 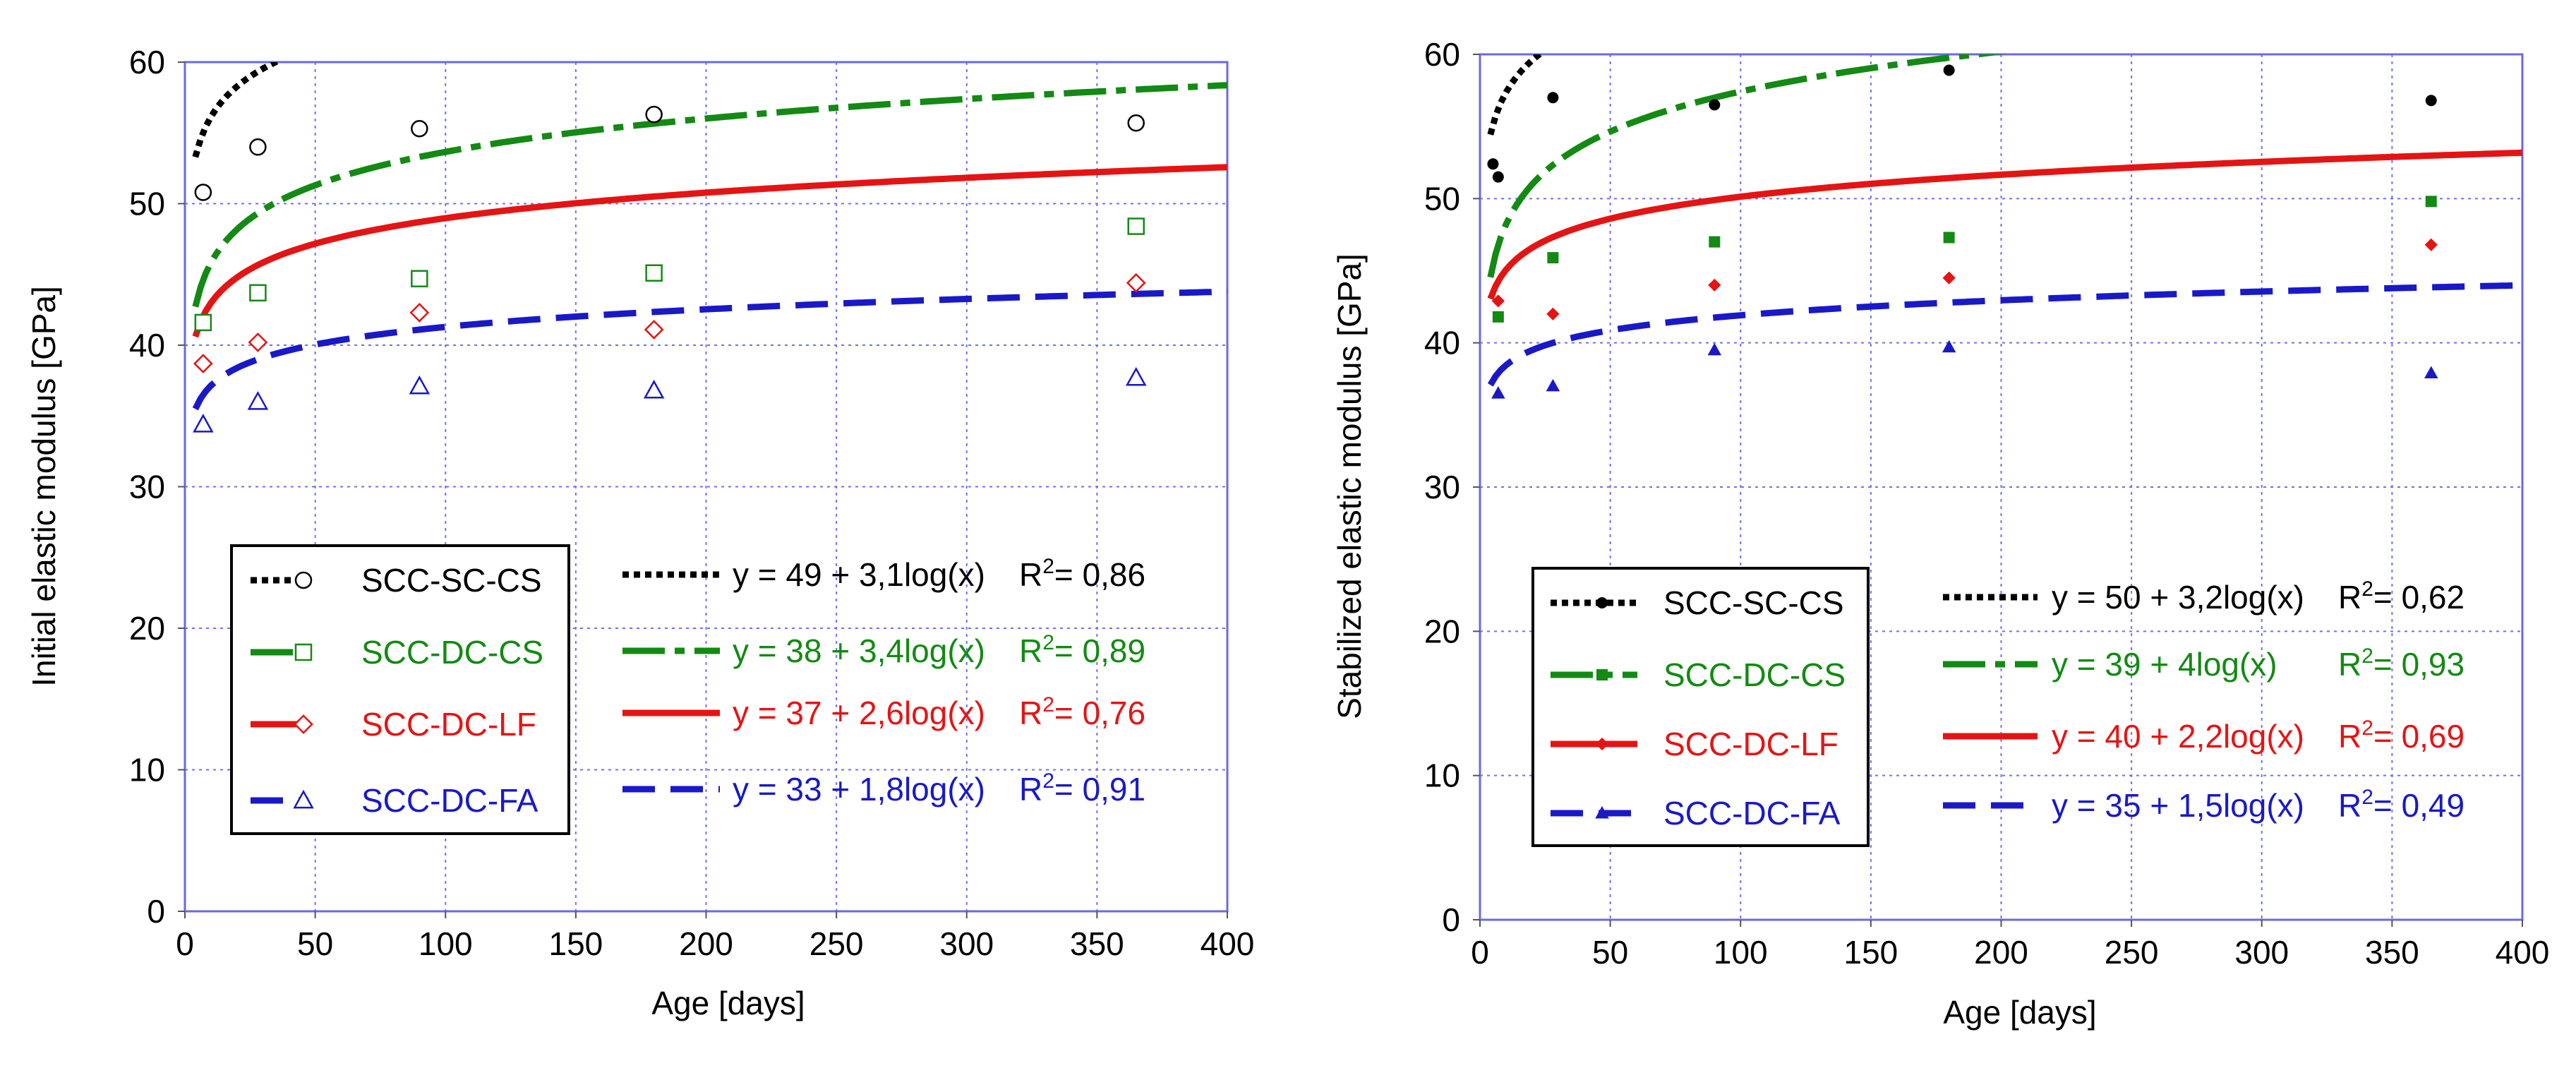 What do you see at coordinates (2164, 664) in the screenshot?
I see `fit-equation: y = 39 + 4log(x)` at bounding box center [2164, 664].